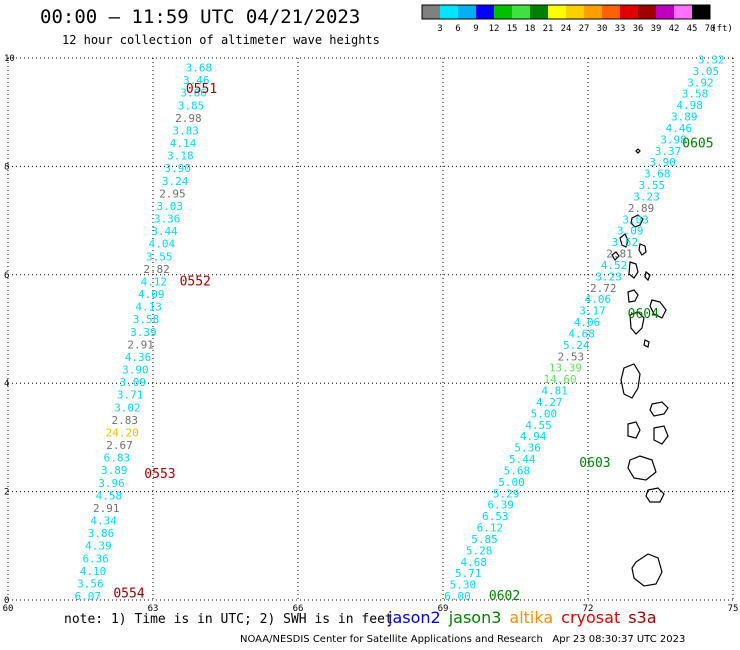  Describe the element at coordinates (571, 356) in the screenshot. I see `wave-height-value: 2.53` at that location.